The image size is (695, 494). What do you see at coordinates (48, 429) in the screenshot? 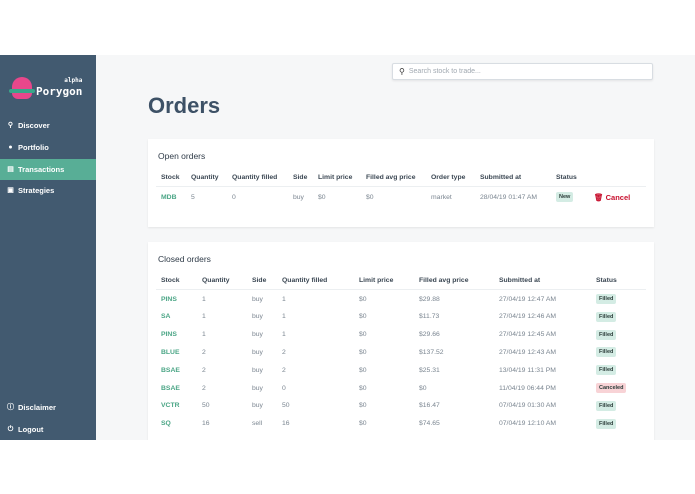
I see `sidebar-item-logout: ⏻ Logout` at bounding box center [48, 429].